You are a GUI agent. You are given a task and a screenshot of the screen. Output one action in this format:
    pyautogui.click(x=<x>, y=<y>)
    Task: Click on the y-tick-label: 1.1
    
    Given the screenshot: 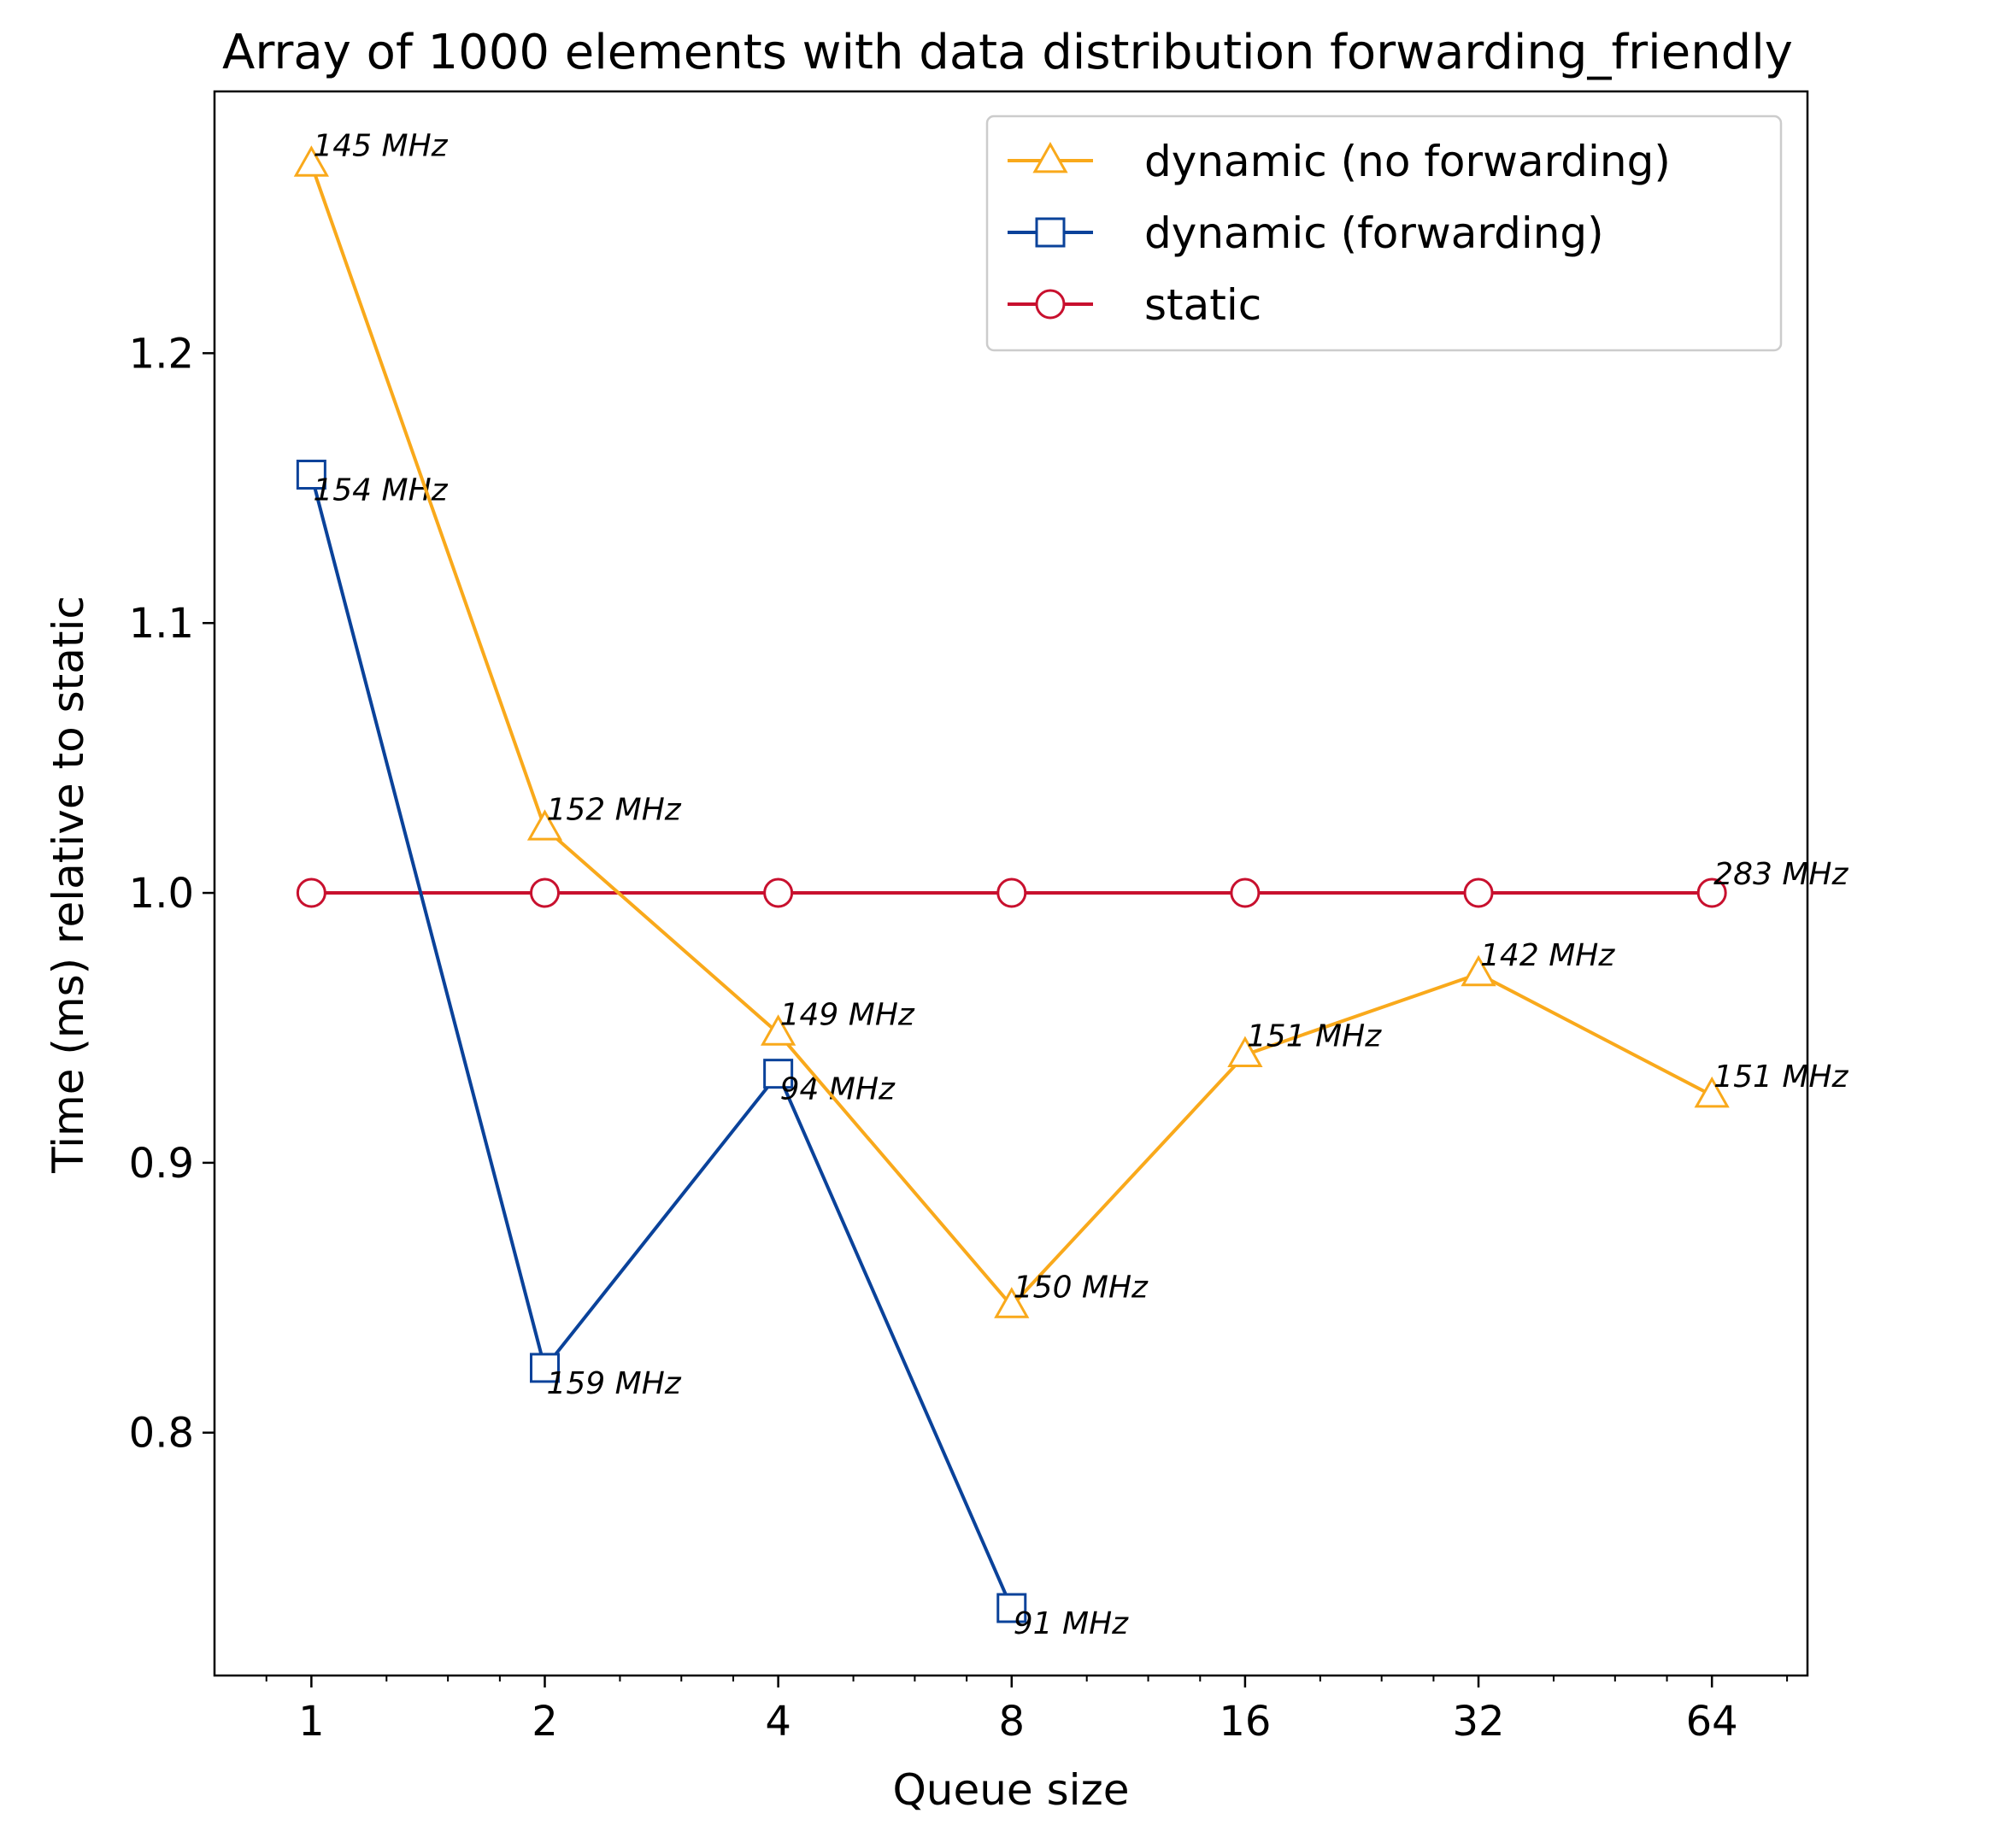 What is the action you would take?
    pyautogui.click(x=161, y=624)
    